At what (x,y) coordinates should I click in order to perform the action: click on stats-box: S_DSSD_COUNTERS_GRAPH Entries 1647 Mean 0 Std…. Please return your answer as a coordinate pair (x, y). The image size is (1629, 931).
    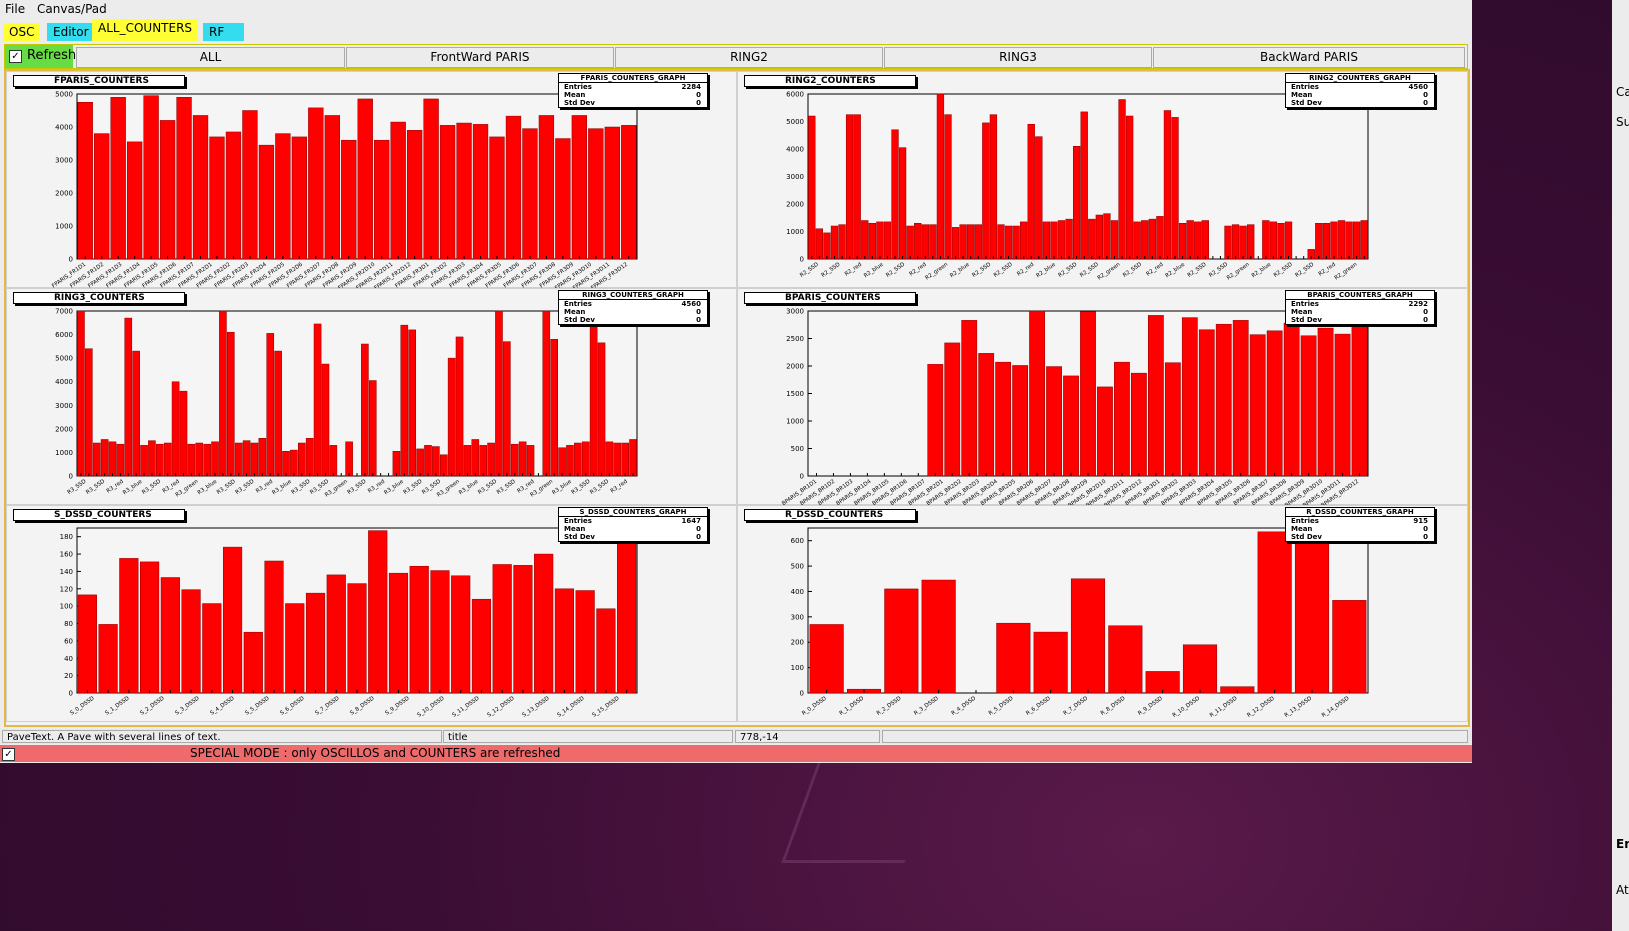
    Looking at the image, I should click on (633, 524).